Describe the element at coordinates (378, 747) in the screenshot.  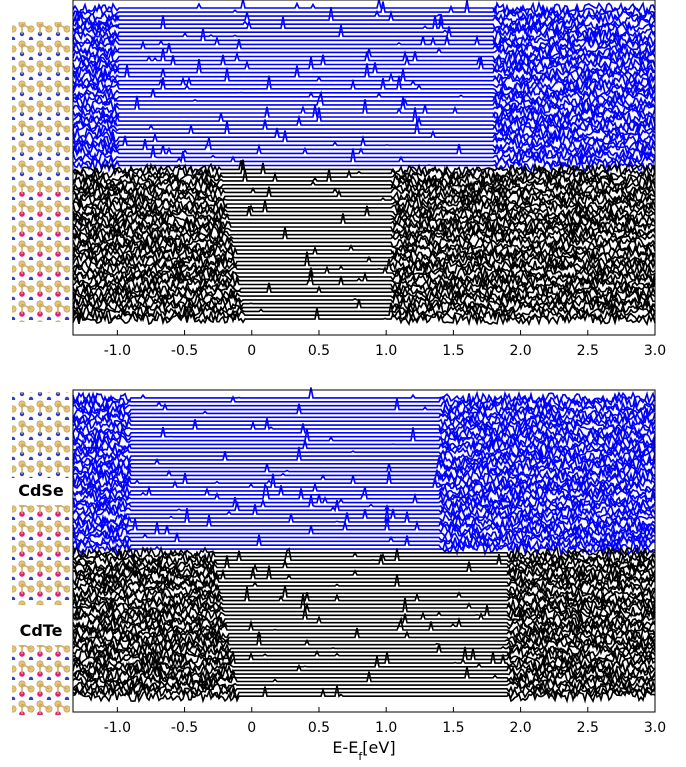
I see `x-axis-label-part: [eV]` at that location.